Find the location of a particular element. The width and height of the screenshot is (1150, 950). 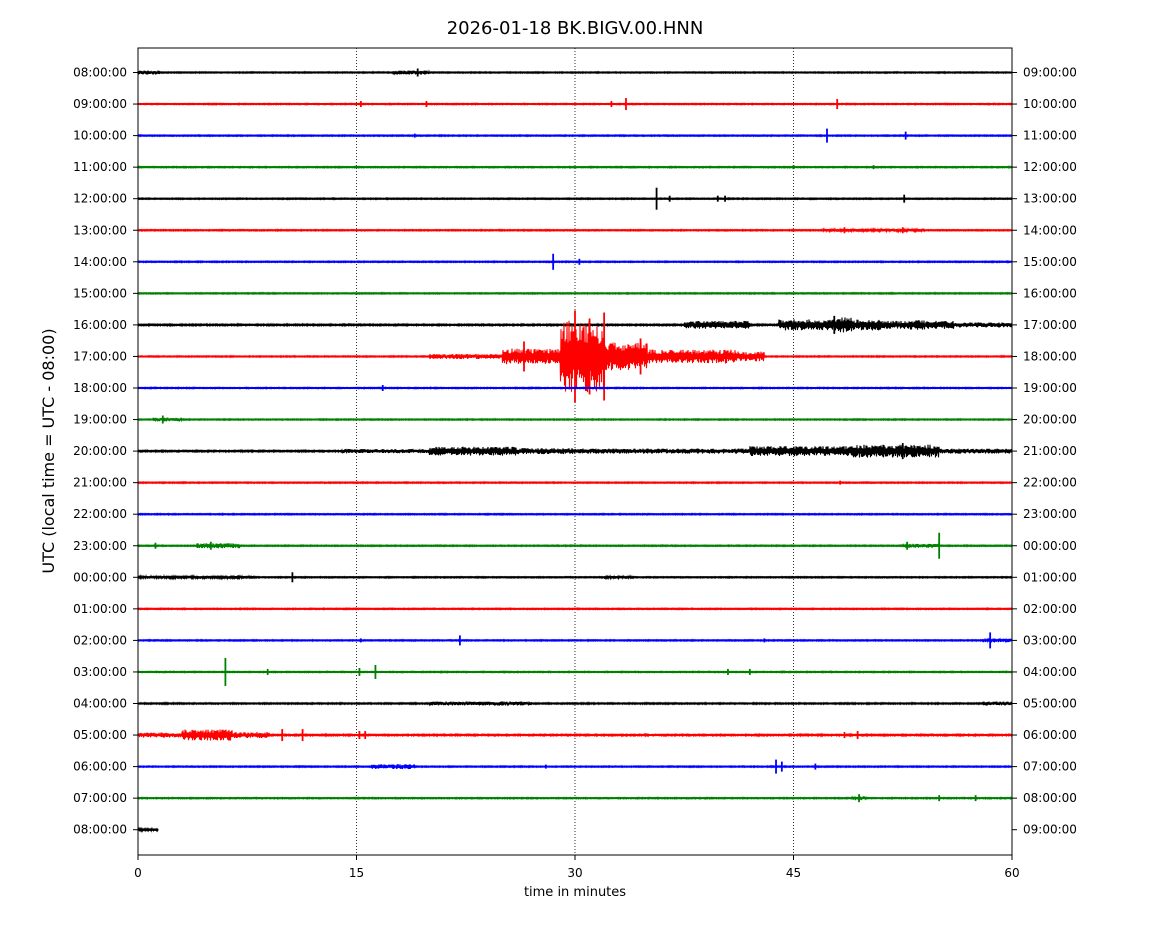

right-time-label: 11:00:00 is located at coordinates (1050, 136).